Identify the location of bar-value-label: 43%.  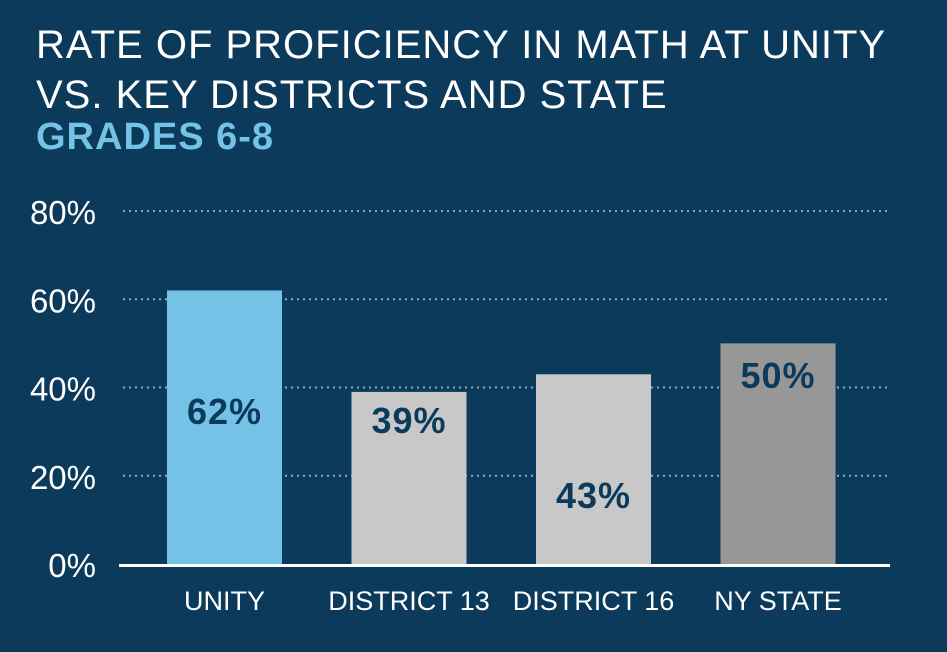
(593, 495).